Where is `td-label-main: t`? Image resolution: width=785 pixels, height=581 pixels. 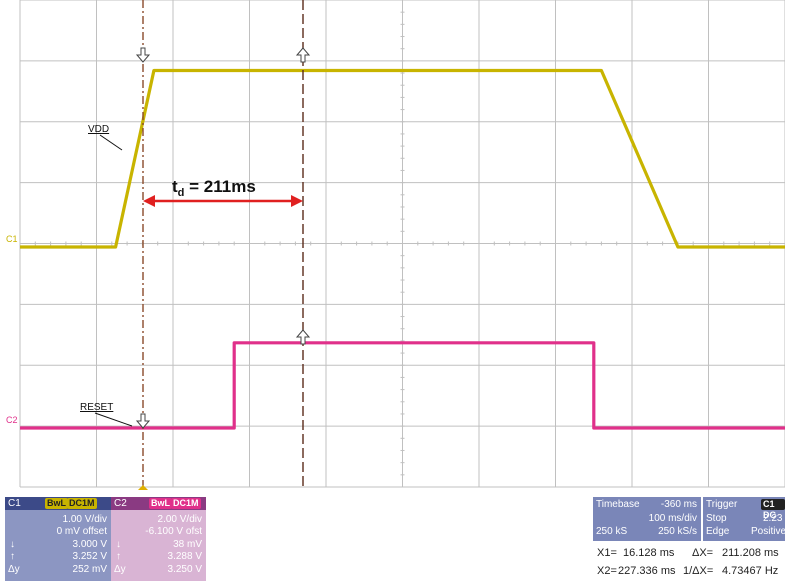 td-label-main: t is located at coordinates (175, 186).